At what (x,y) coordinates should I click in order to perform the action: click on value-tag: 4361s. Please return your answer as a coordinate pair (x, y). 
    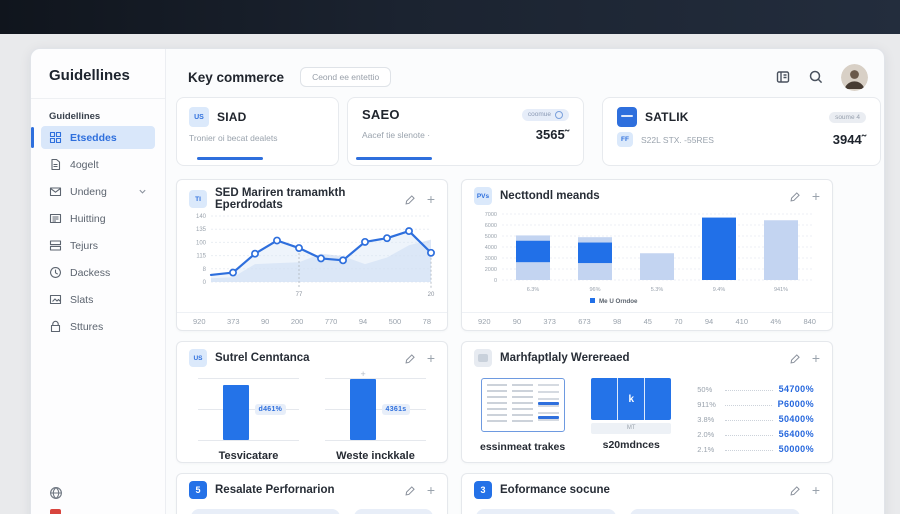
    Looking at the image, I should click on (396, 409).